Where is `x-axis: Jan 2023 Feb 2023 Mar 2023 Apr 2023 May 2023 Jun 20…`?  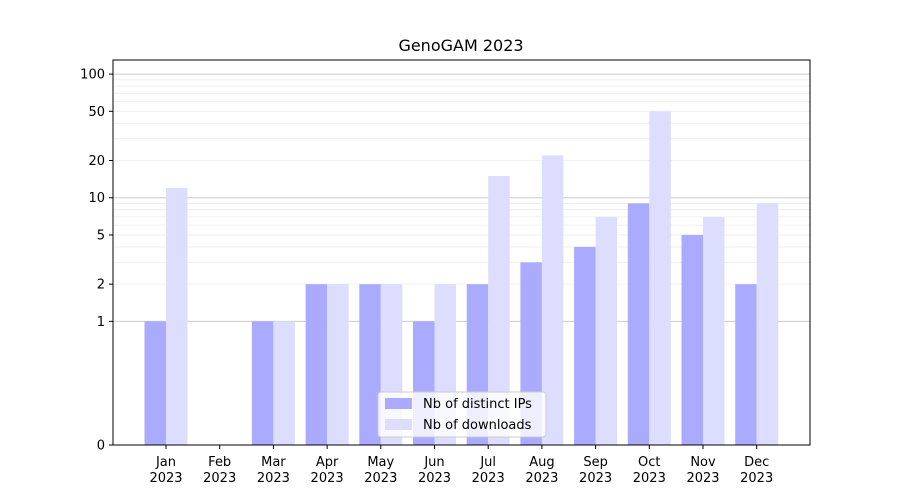
x-axis: Jan 2023 Feb 2023 Mar 2023 Apr 2023 May 2023 Jun 20… is located at coordinates (461, 465).